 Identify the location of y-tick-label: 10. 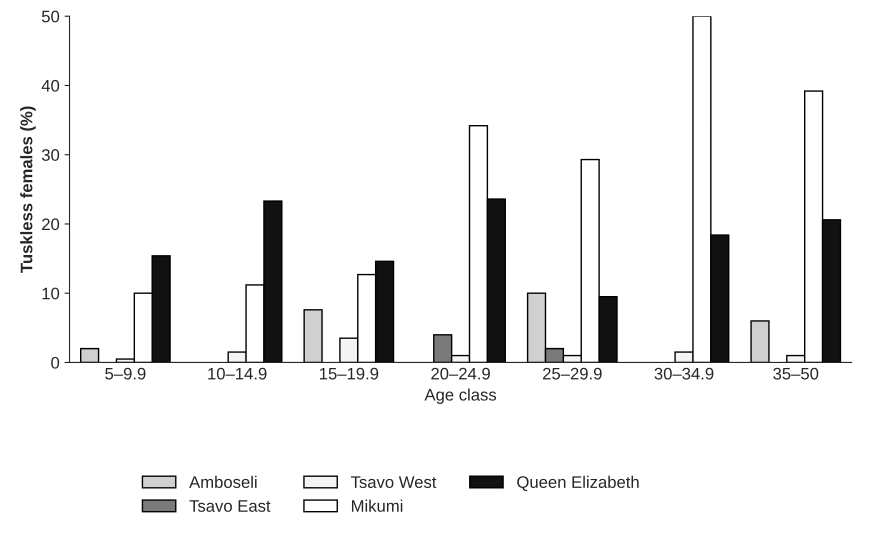
(51, 294).